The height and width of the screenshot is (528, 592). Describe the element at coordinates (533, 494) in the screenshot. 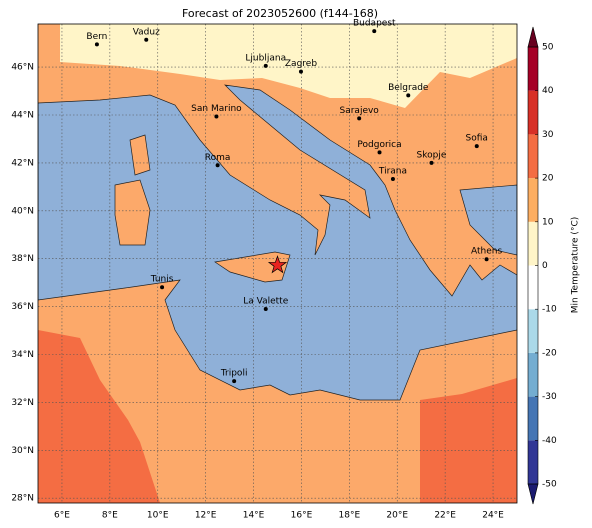

I see `colorbar-under` at that location.